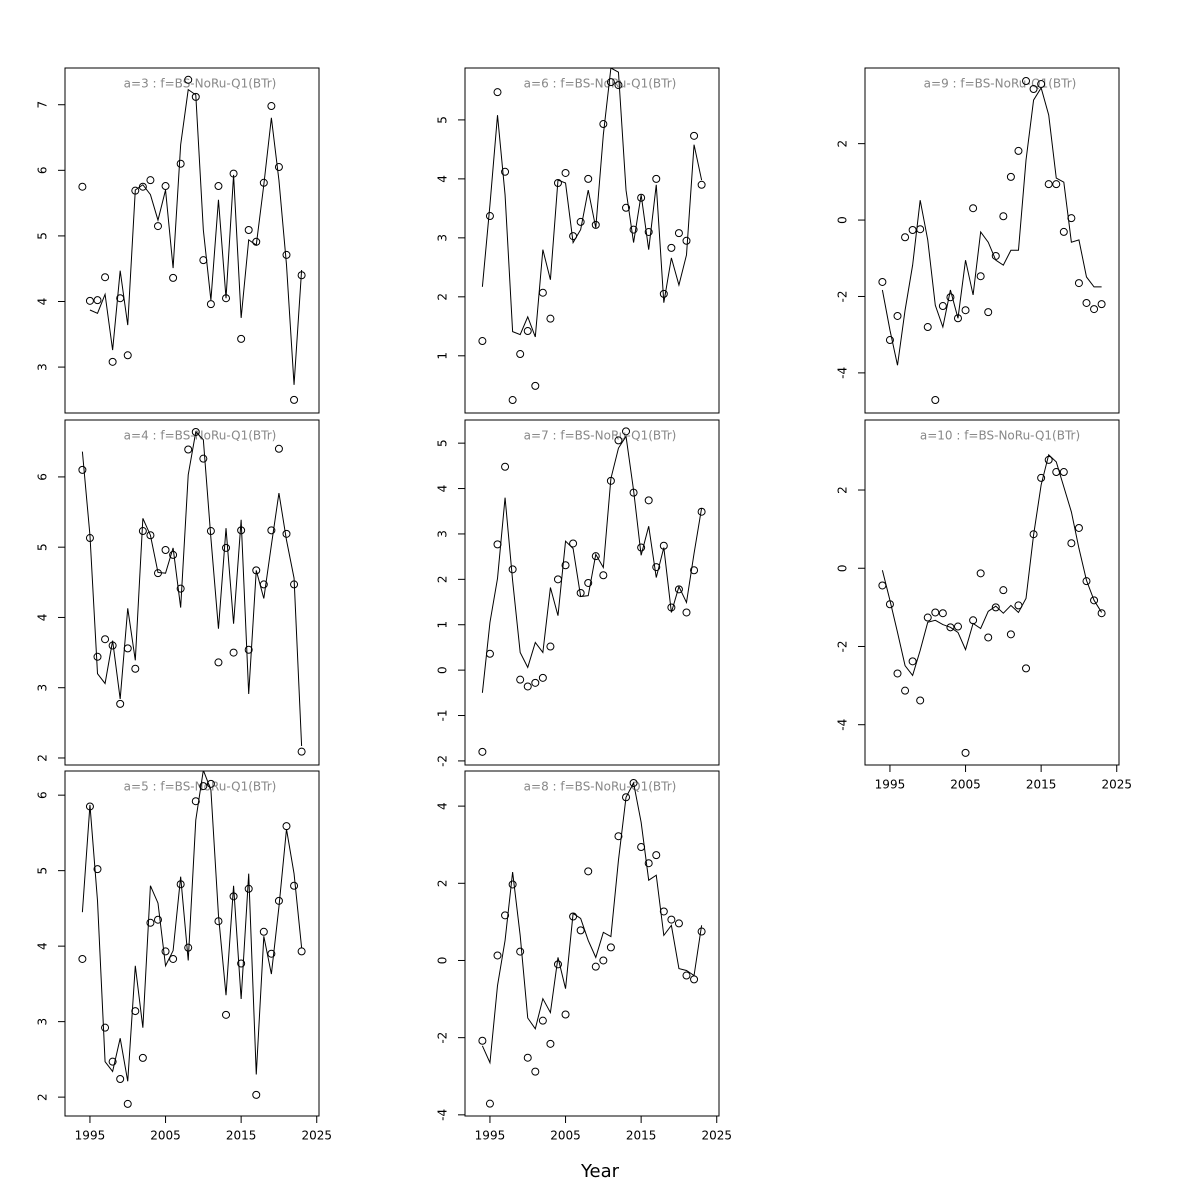 This screenshot has width=1200, height=1200. I want to click on x-tick-label: 1995, so click(490, 1136).